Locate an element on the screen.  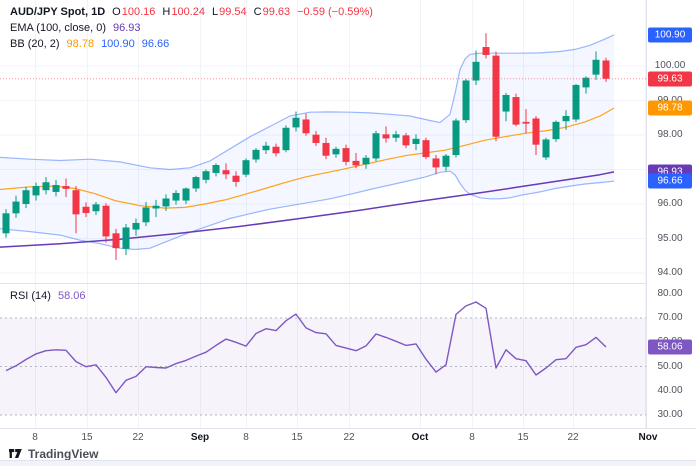
price-axis-label: 99.00 is located at coordinates (670, 101).